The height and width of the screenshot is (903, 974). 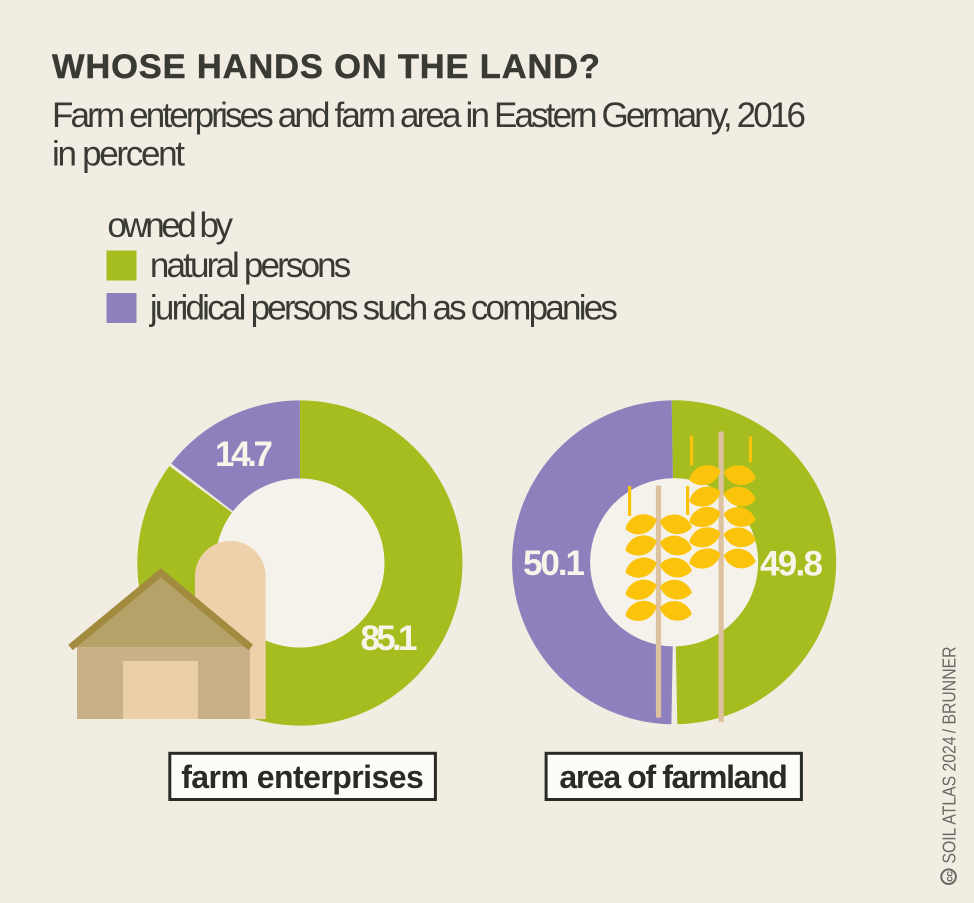 I want to click on svg-text: 49.8, so click(x=791, y=564).